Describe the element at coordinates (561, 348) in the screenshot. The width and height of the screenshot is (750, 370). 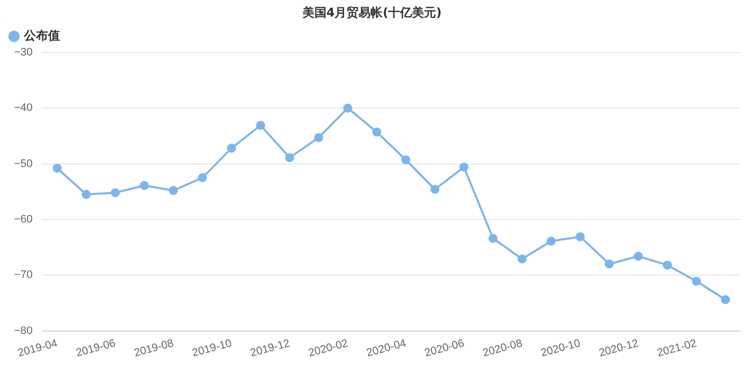
I see `x-tick-label: 2020-10` at that location.